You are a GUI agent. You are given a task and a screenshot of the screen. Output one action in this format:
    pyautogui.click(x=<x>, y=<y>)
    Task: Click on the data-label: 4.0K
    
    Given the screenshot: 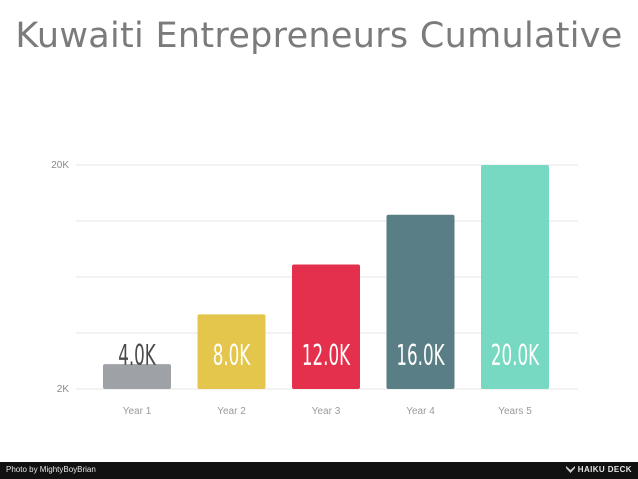 What is the action you would take?
    pyautogui.click(x=137, y=355)
    